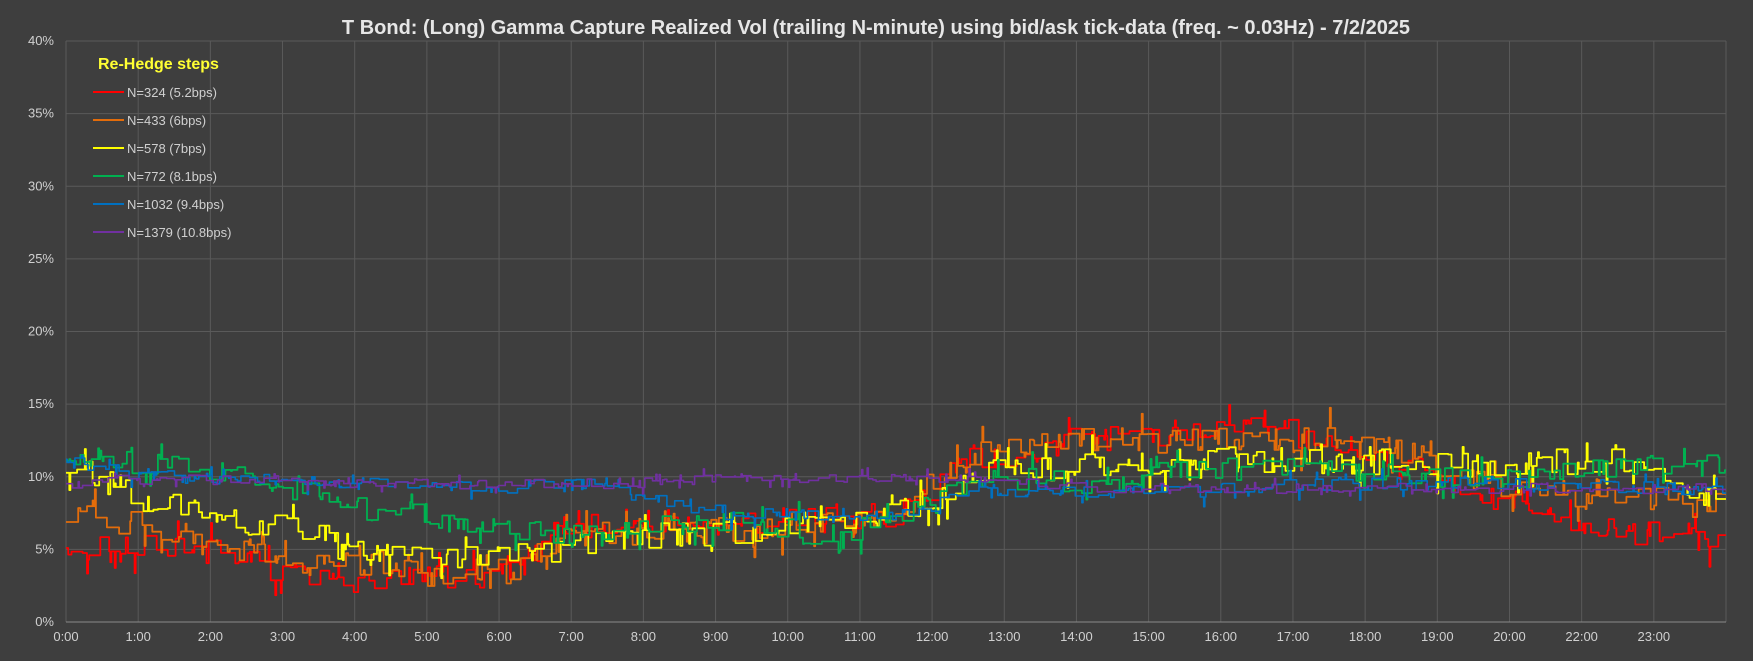 The height and width of the screenshot is (661, 1753). Describe the element at coordinates (166, 148) in the screenshot. I see `legend-entry: N=578 (7bps)` at that location.